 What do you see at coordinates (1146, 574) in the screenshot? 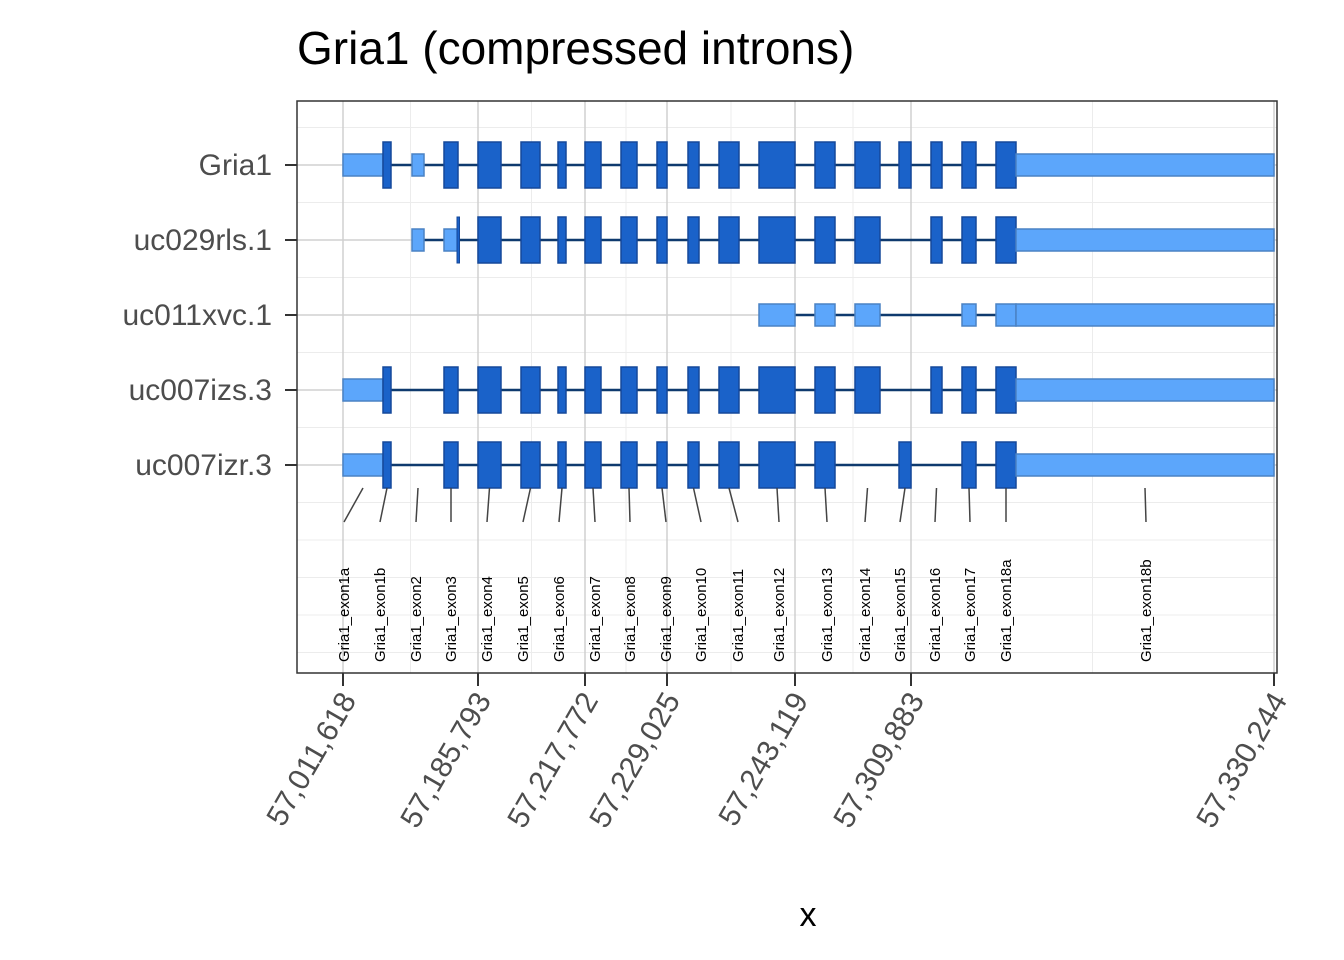
I see `exon-label: Gria1_exon18b` at bounding box center [1146, 574].